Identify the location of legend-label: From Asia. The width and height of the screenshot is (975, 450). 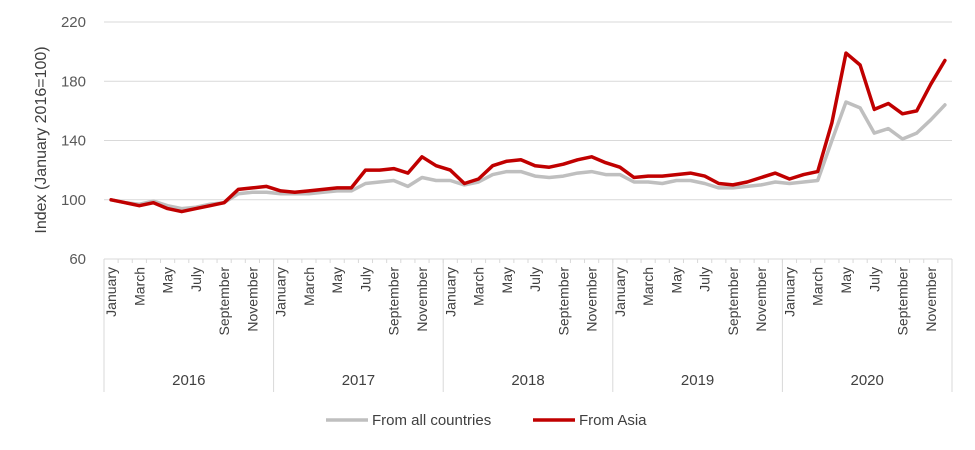
(613, 420).